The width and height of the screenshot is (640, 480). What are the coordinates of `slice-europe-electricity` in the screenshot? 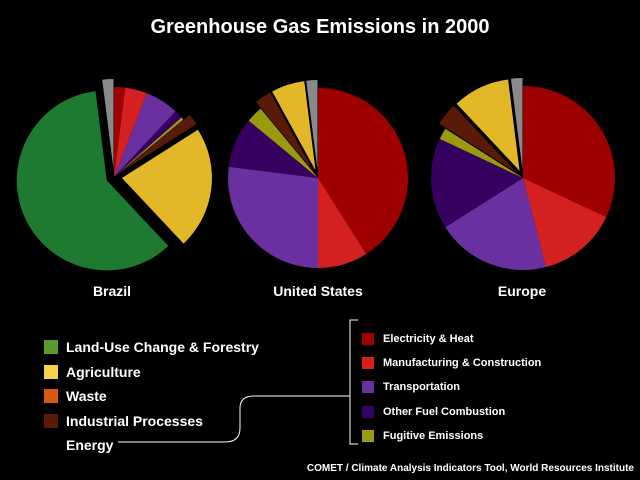 It's located at (569, 152).